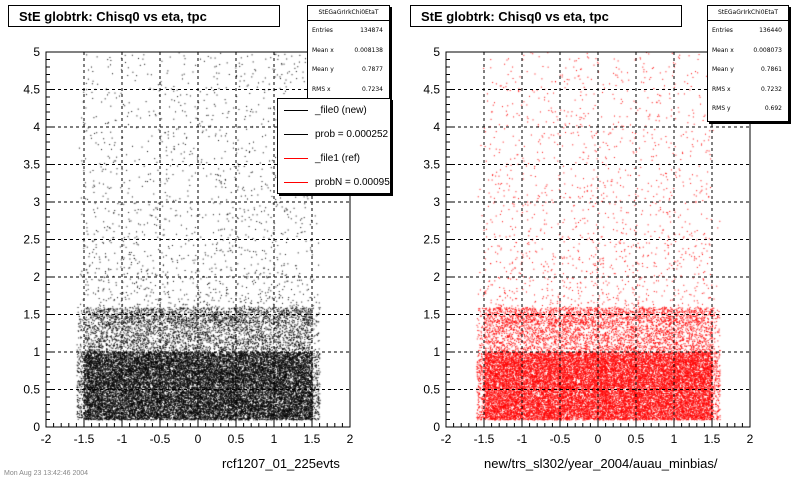 This screenshot has height=480, width=800. Describe the element at coordinates (348, 51) in the screenshot. I see `left-stats-row: Mean x 0.008138` at that location.